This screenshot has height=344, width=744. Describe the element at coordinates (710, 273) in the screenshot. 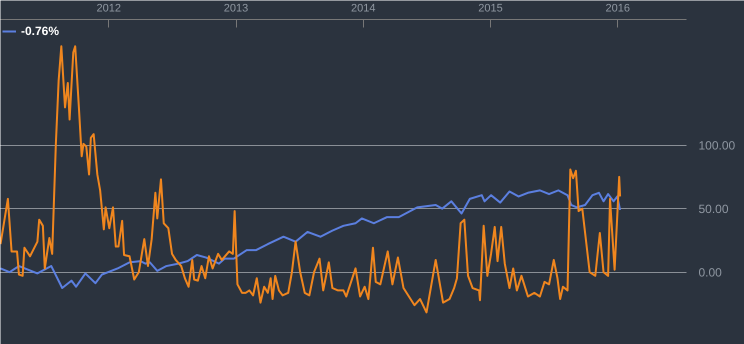

I see `y-tick-label: 0.00` at that location.